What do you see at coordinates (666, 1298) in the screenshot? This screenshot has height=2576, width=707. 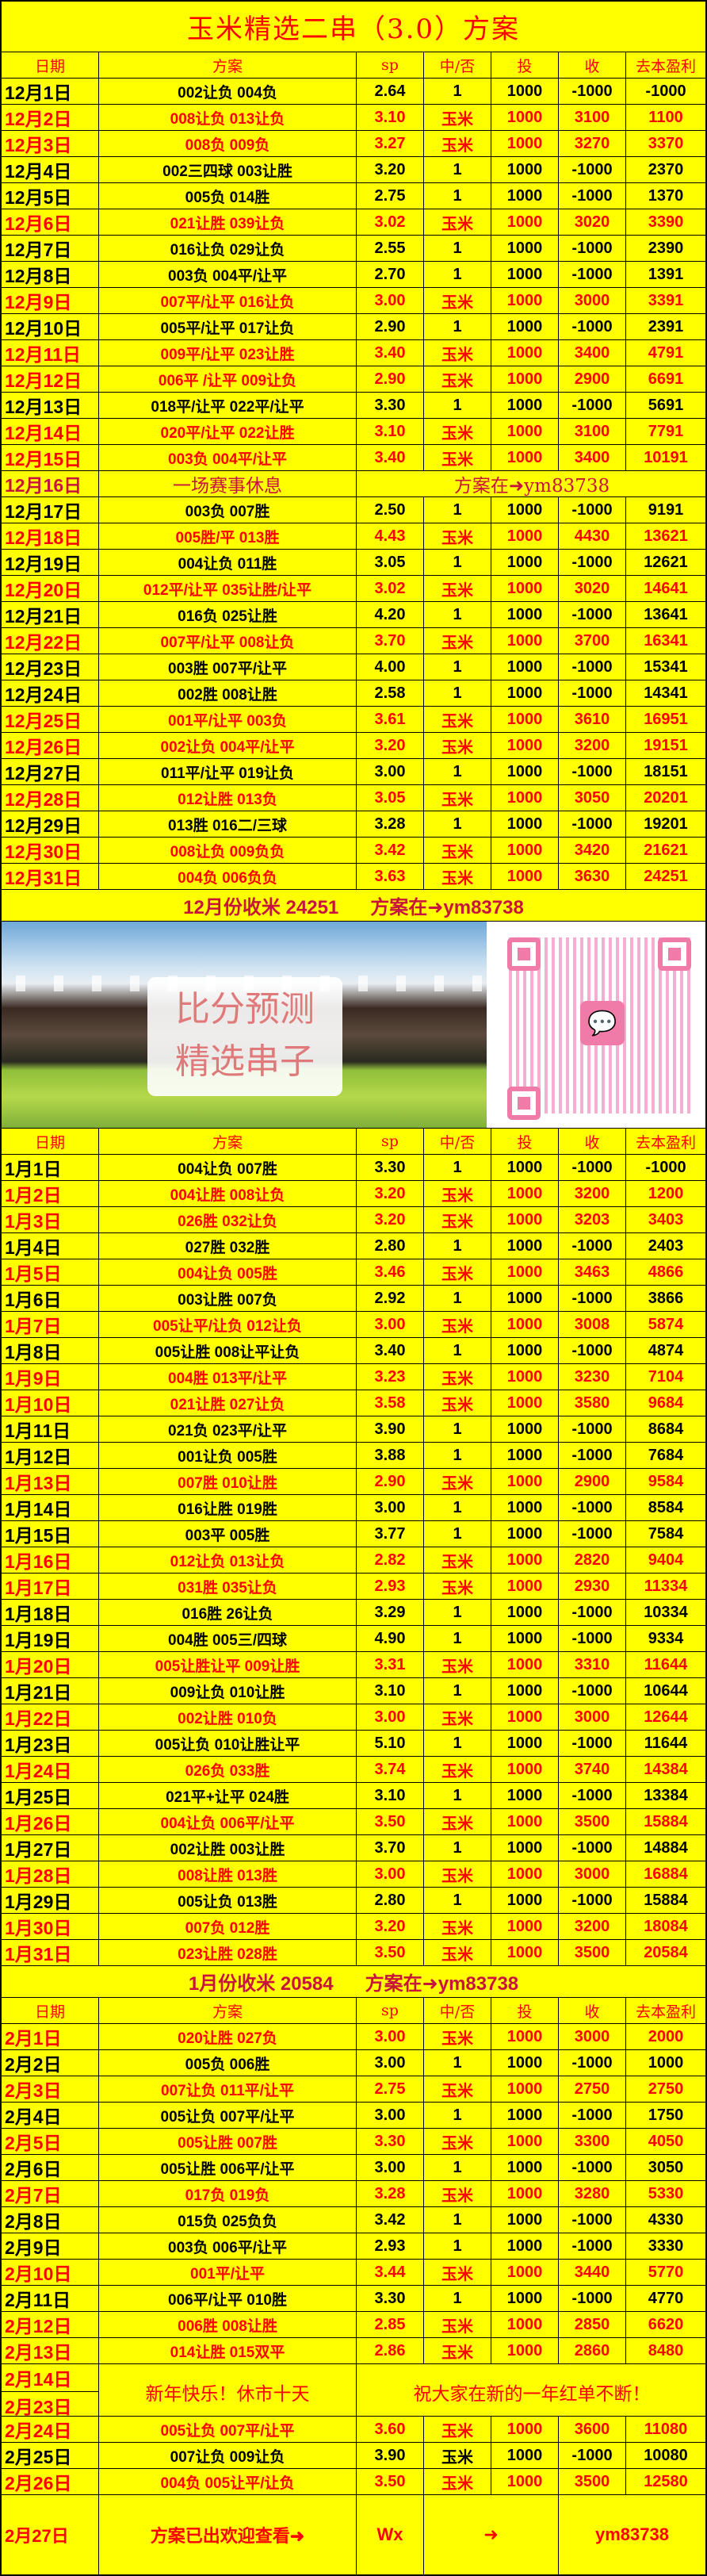 I see `profit-cell: 3866` at bounding box center [666, 1298].